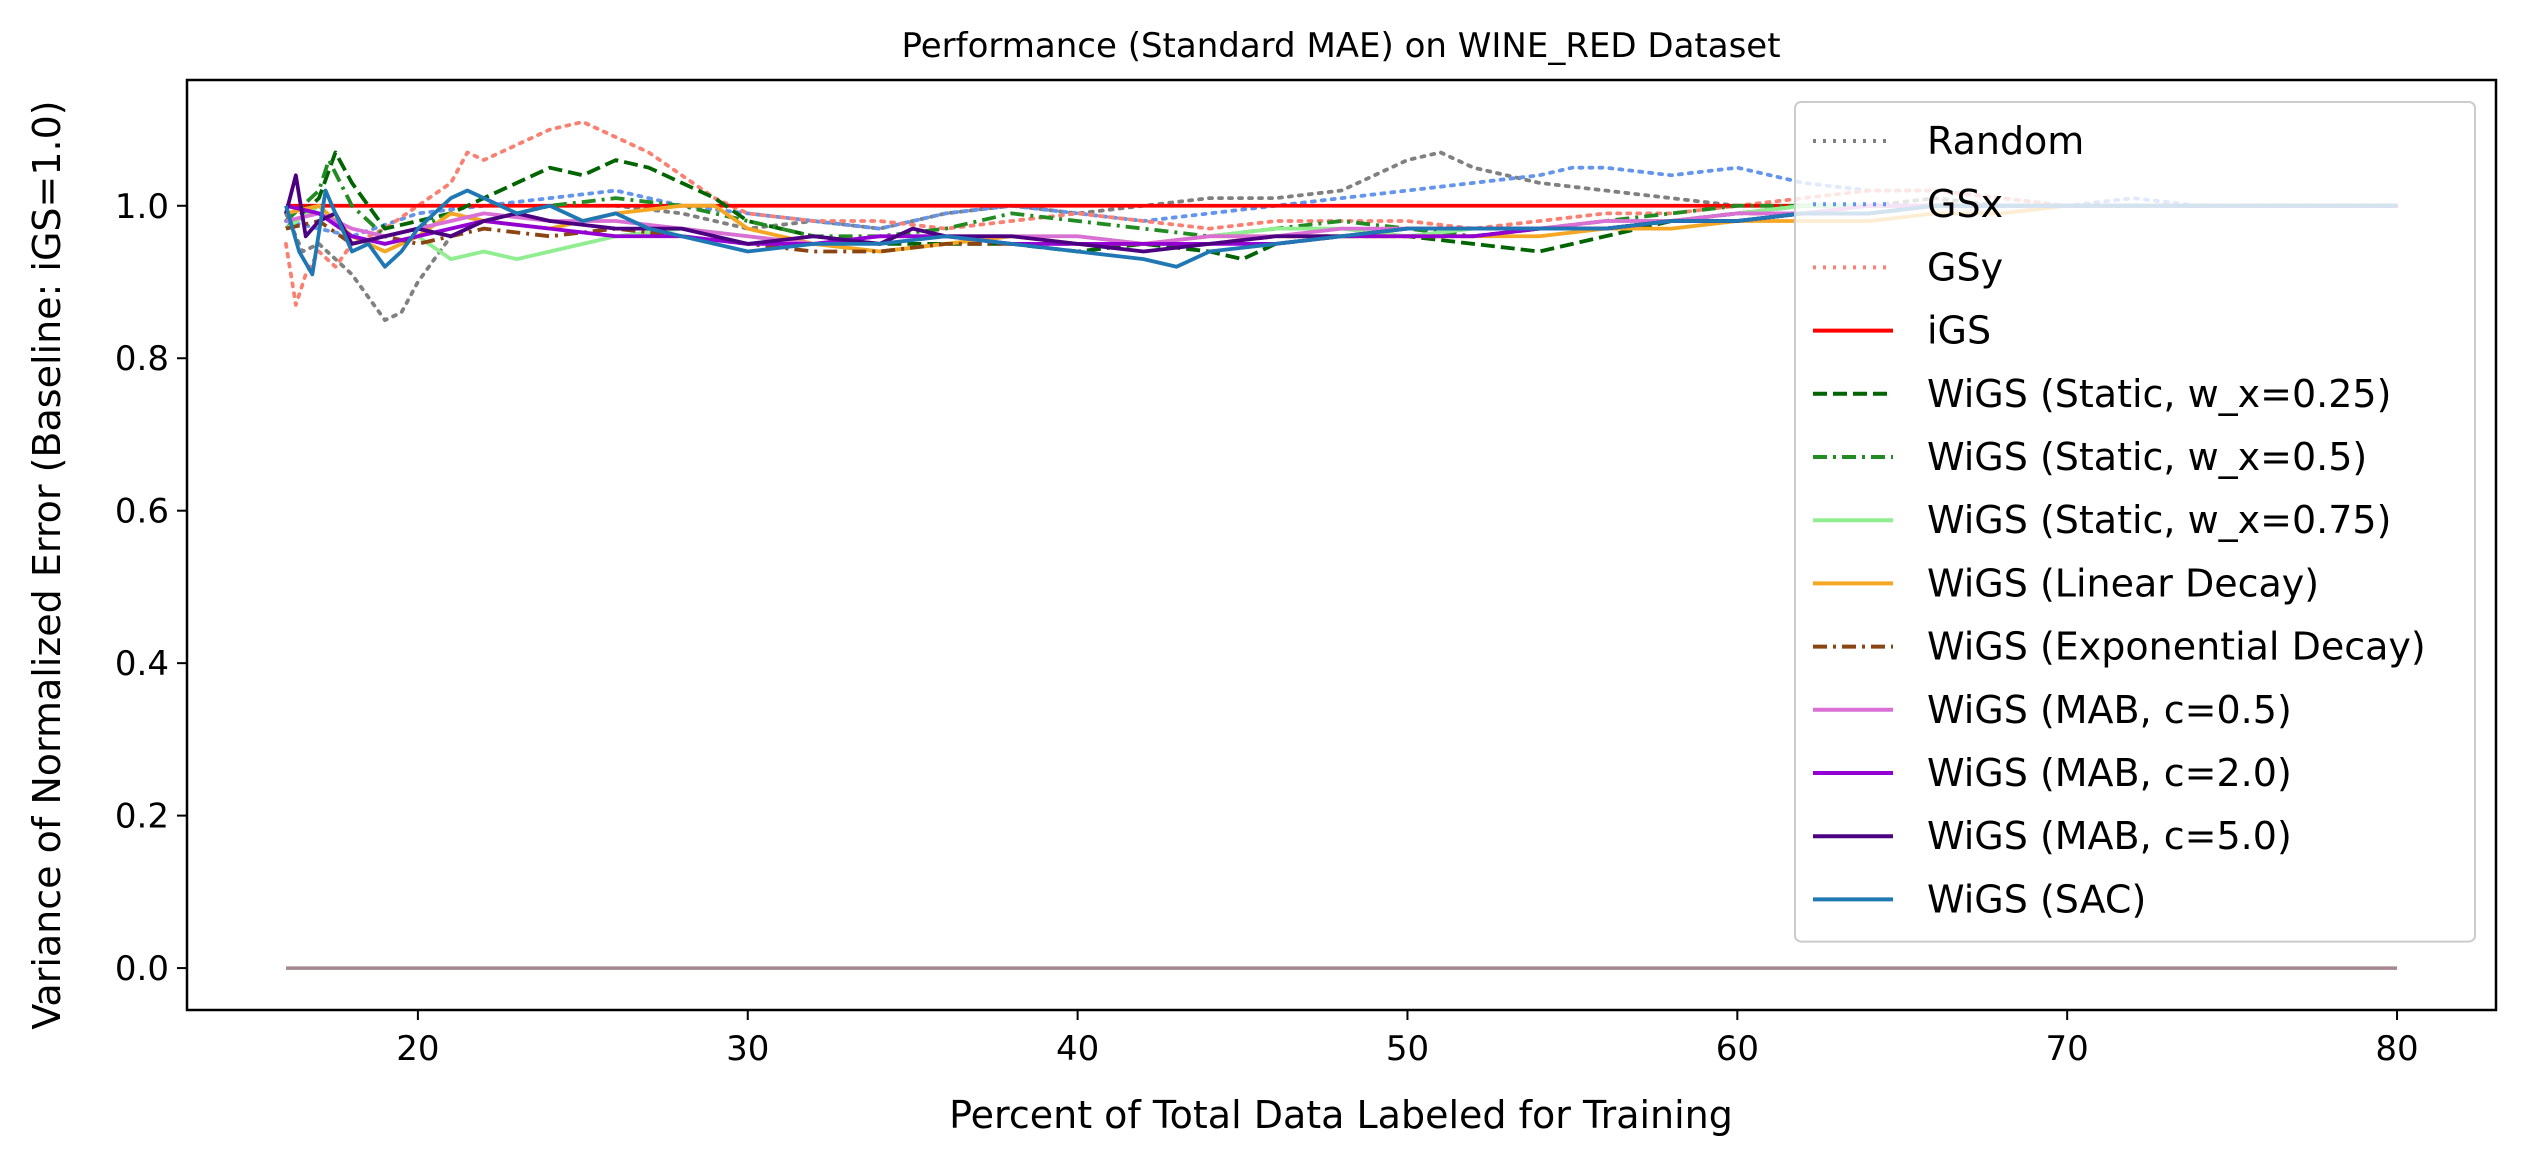  What do you see at coordinates (2159, 520) in the screenshot?
I see `legend-label: WiGS (Static, w_x=0.75)` at bounding box center [2159, 520].